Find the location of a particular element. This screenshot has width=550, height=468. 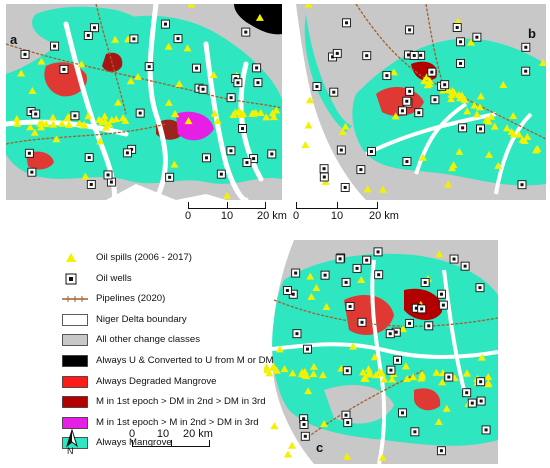

legend-item: All other change classes is located at coordinates (167, 340).